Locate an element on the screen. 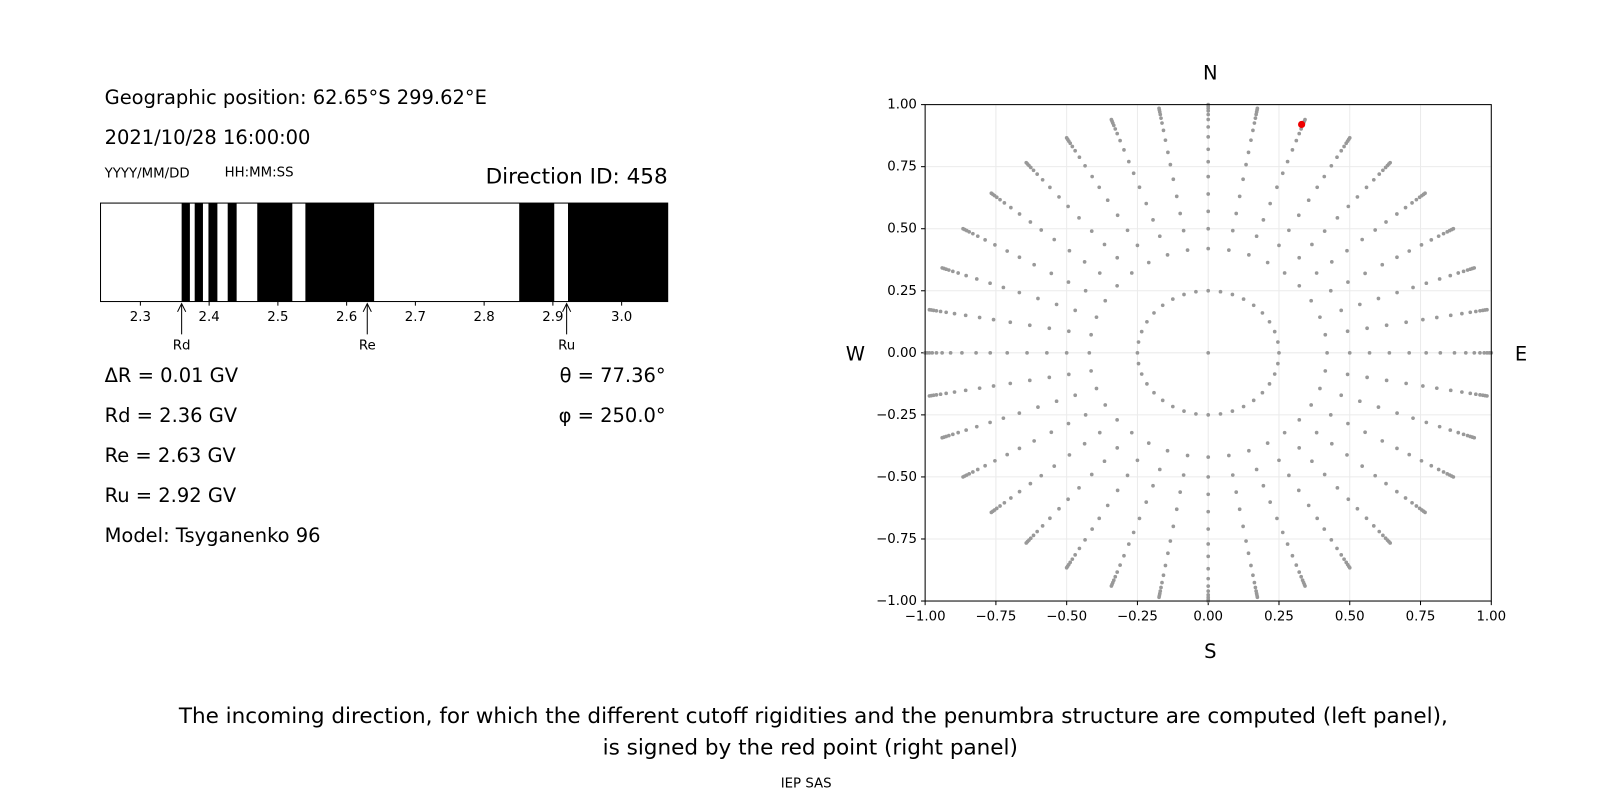  x-tick-label: 2.3 is located at coordinates (140, 317).